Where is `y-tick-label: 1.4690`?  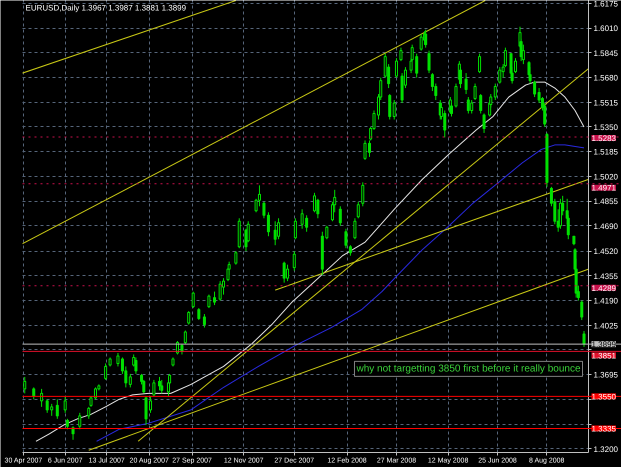 y-tick-label: 1.4690 is located at coordinates (606, 226).